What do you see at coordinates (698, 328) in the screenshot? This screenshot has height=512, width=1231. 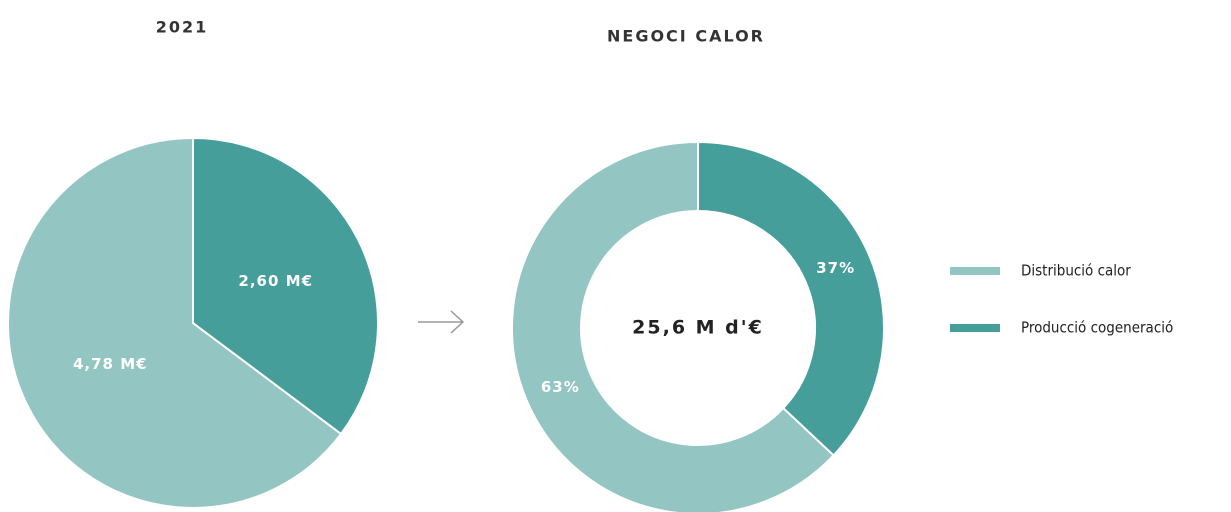 I see `center-label: 25,6 M d'€` at bounding box center [698, 328].